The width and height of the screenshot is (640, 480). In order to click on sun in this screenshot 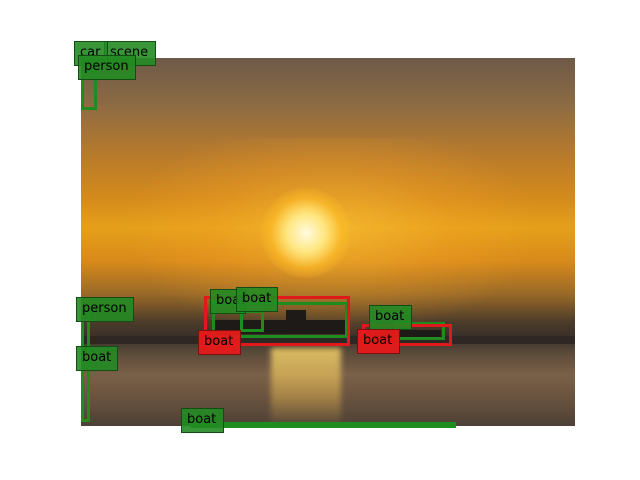, I will do `click(306, 233)`.